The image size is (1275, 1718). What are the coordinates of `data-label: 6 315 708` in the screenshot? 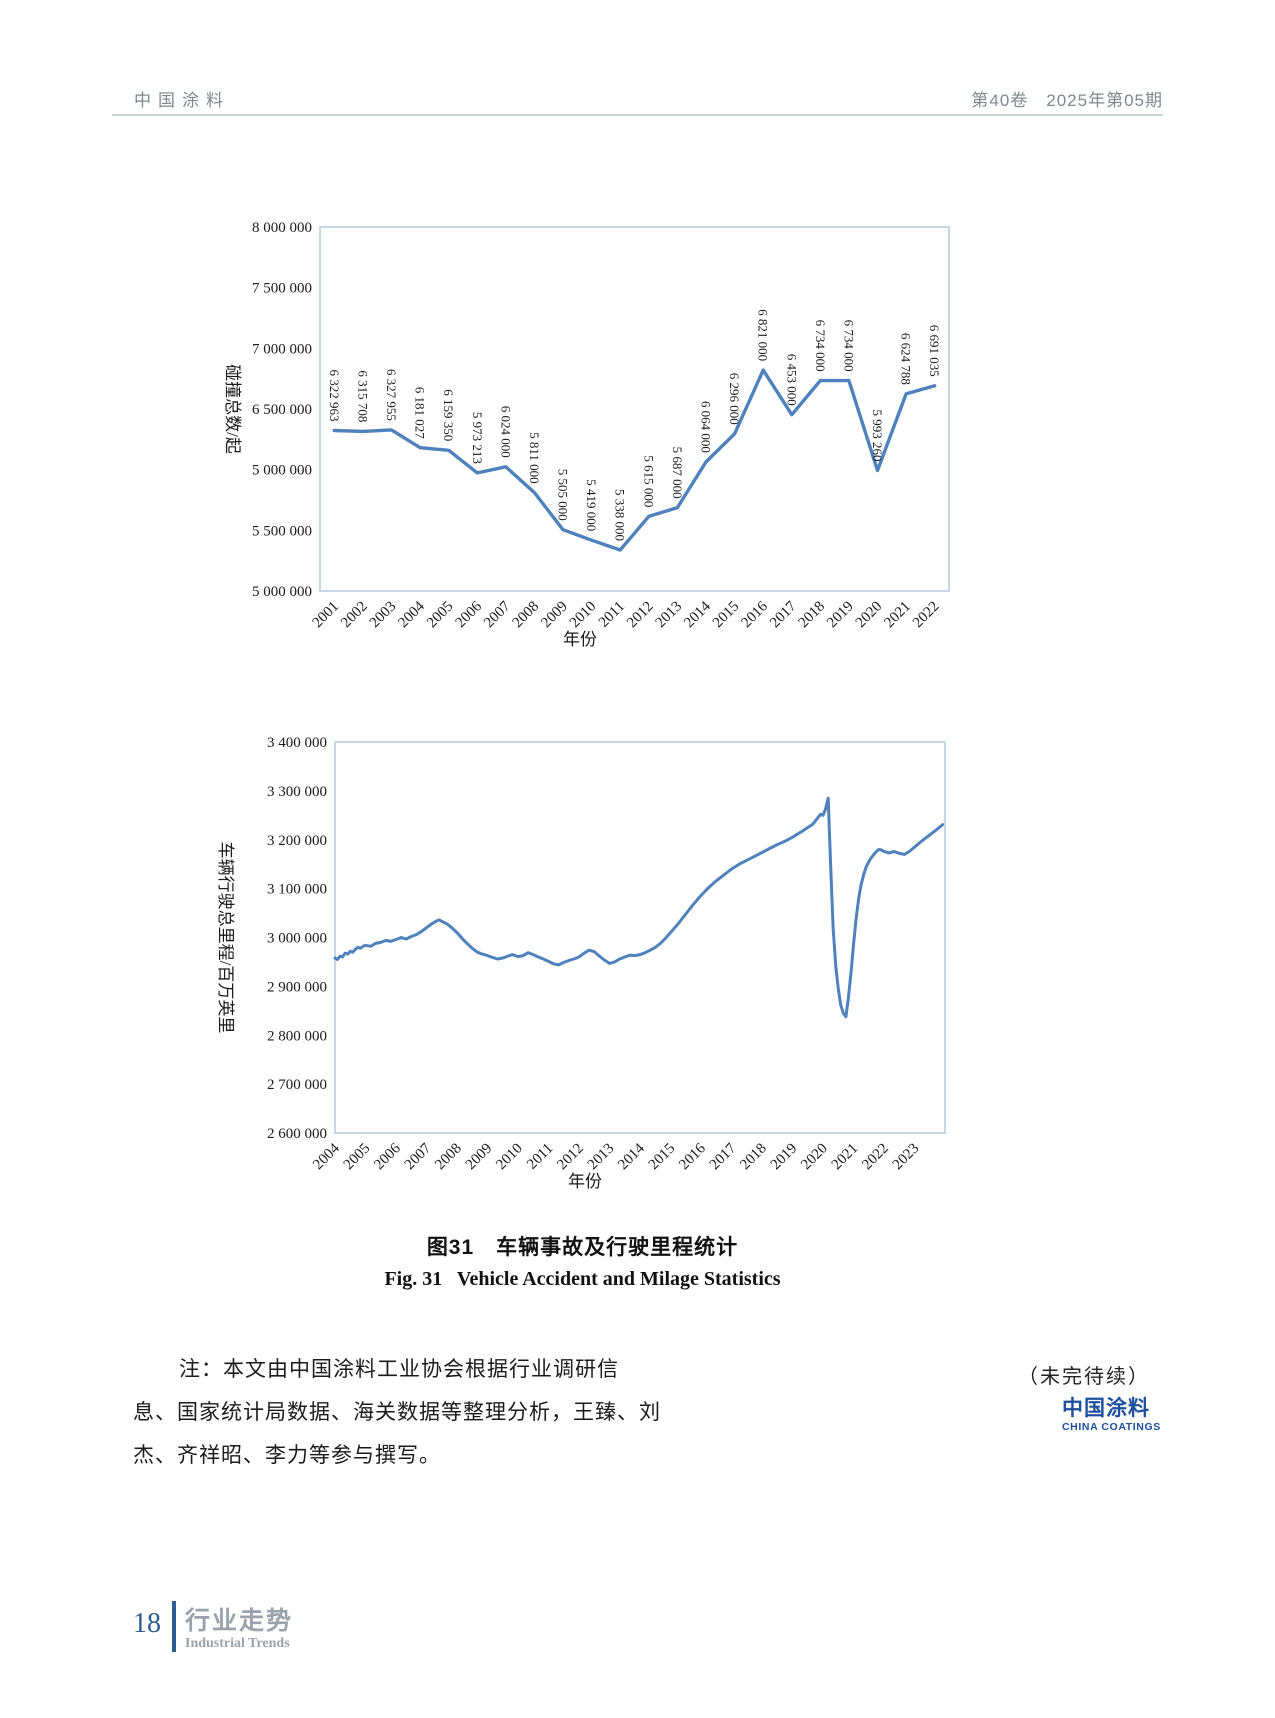 It's located at (362, 396).